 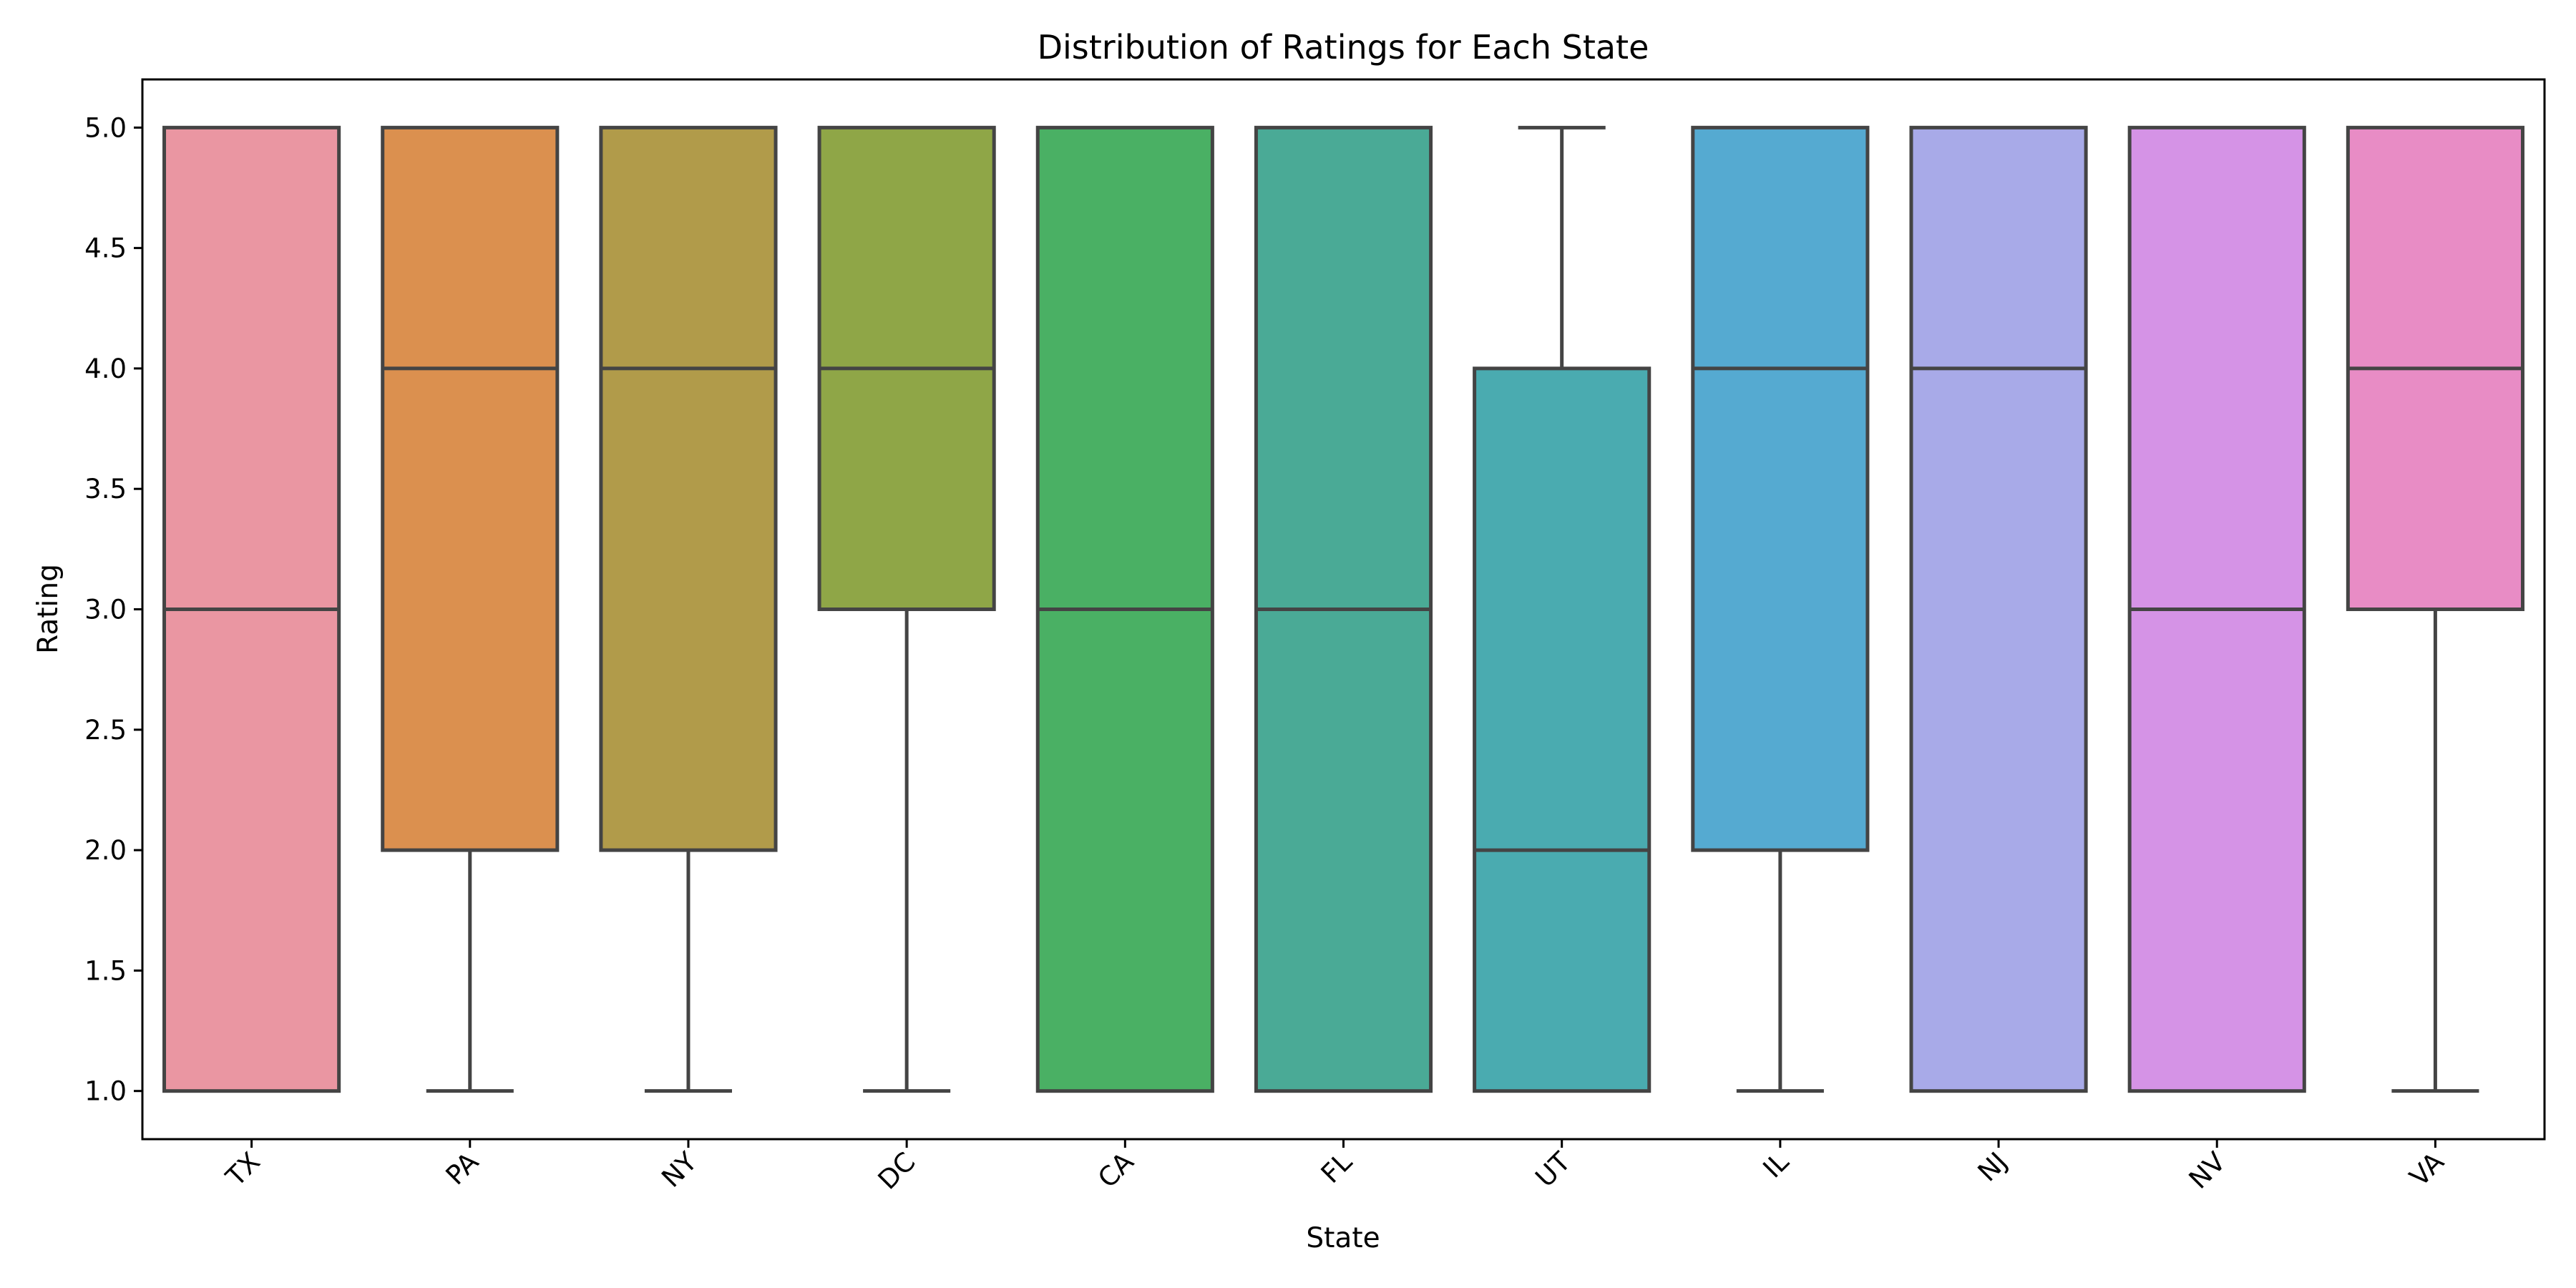 What do you see at coordinates (1124, 609) in the screenshot?
I see `box-ca` at bounding box center [1124, 609].